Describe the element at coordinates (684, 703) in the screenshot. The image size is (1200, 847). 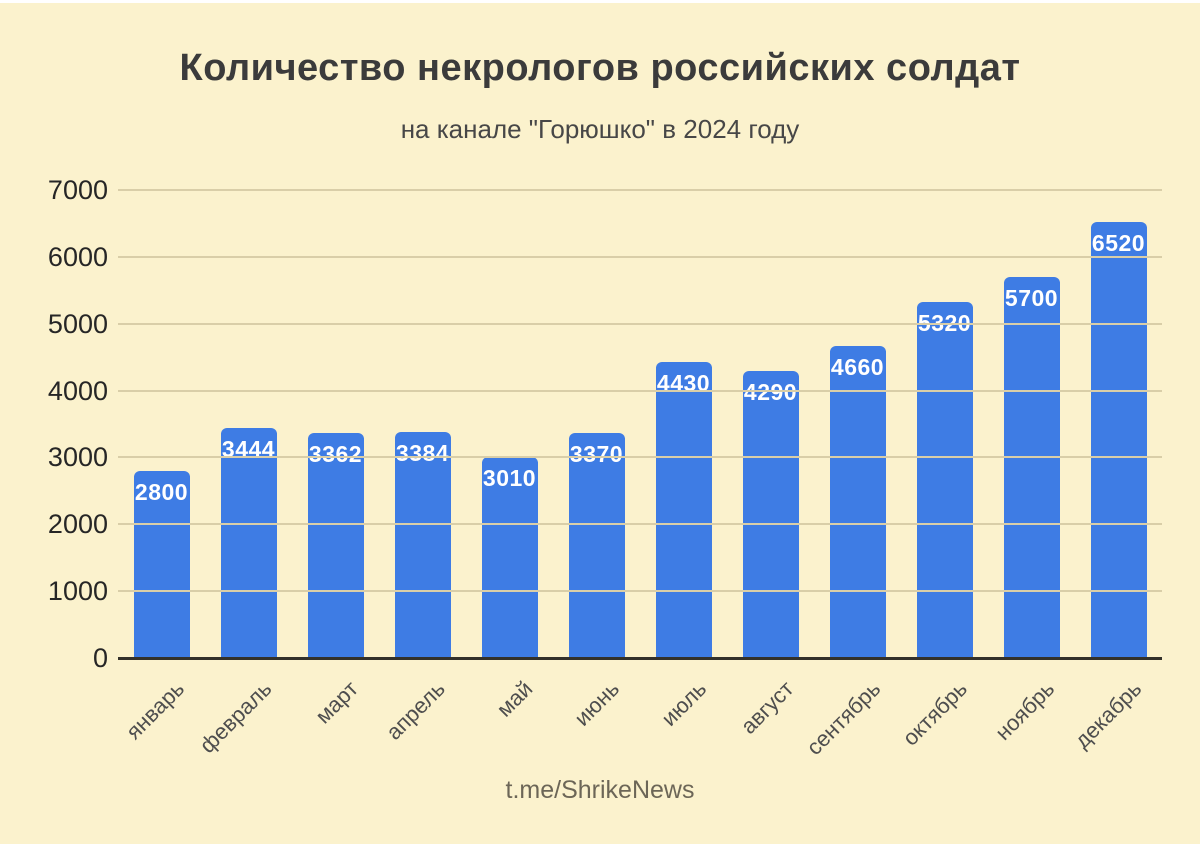
I see `x-tick-label-июль: июль` at that location.